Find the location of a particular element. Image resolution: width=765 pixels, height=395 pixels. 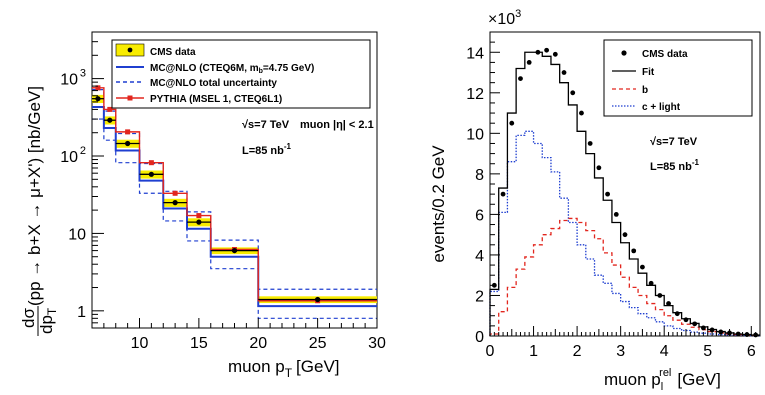

left-ylabel-dsigma: dσ is located at coordinates (28, 318).